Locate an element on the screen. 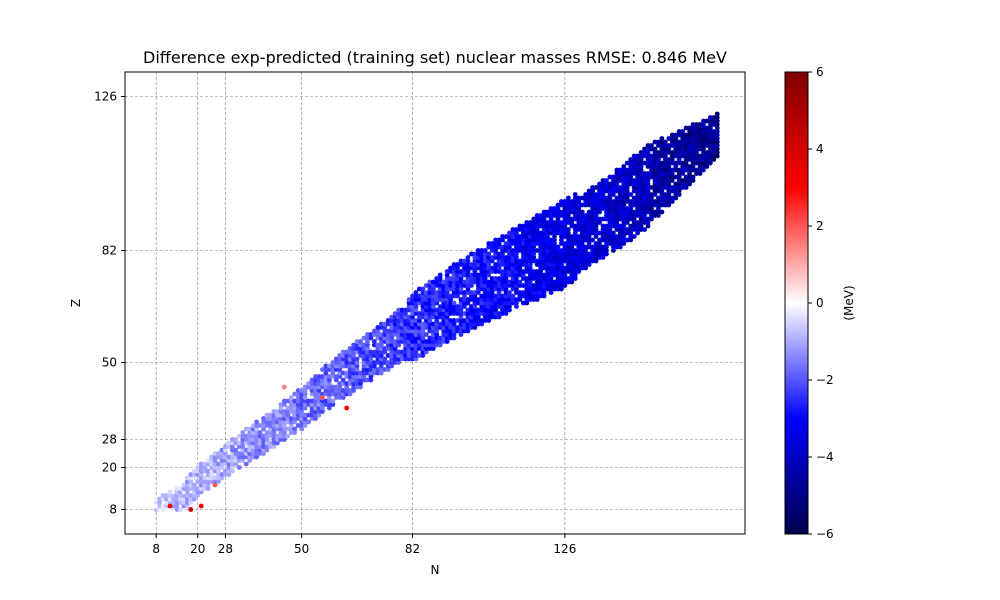 The image size is (1000, 600). x-tick-label: 82 is located at coordinates (412, 549).